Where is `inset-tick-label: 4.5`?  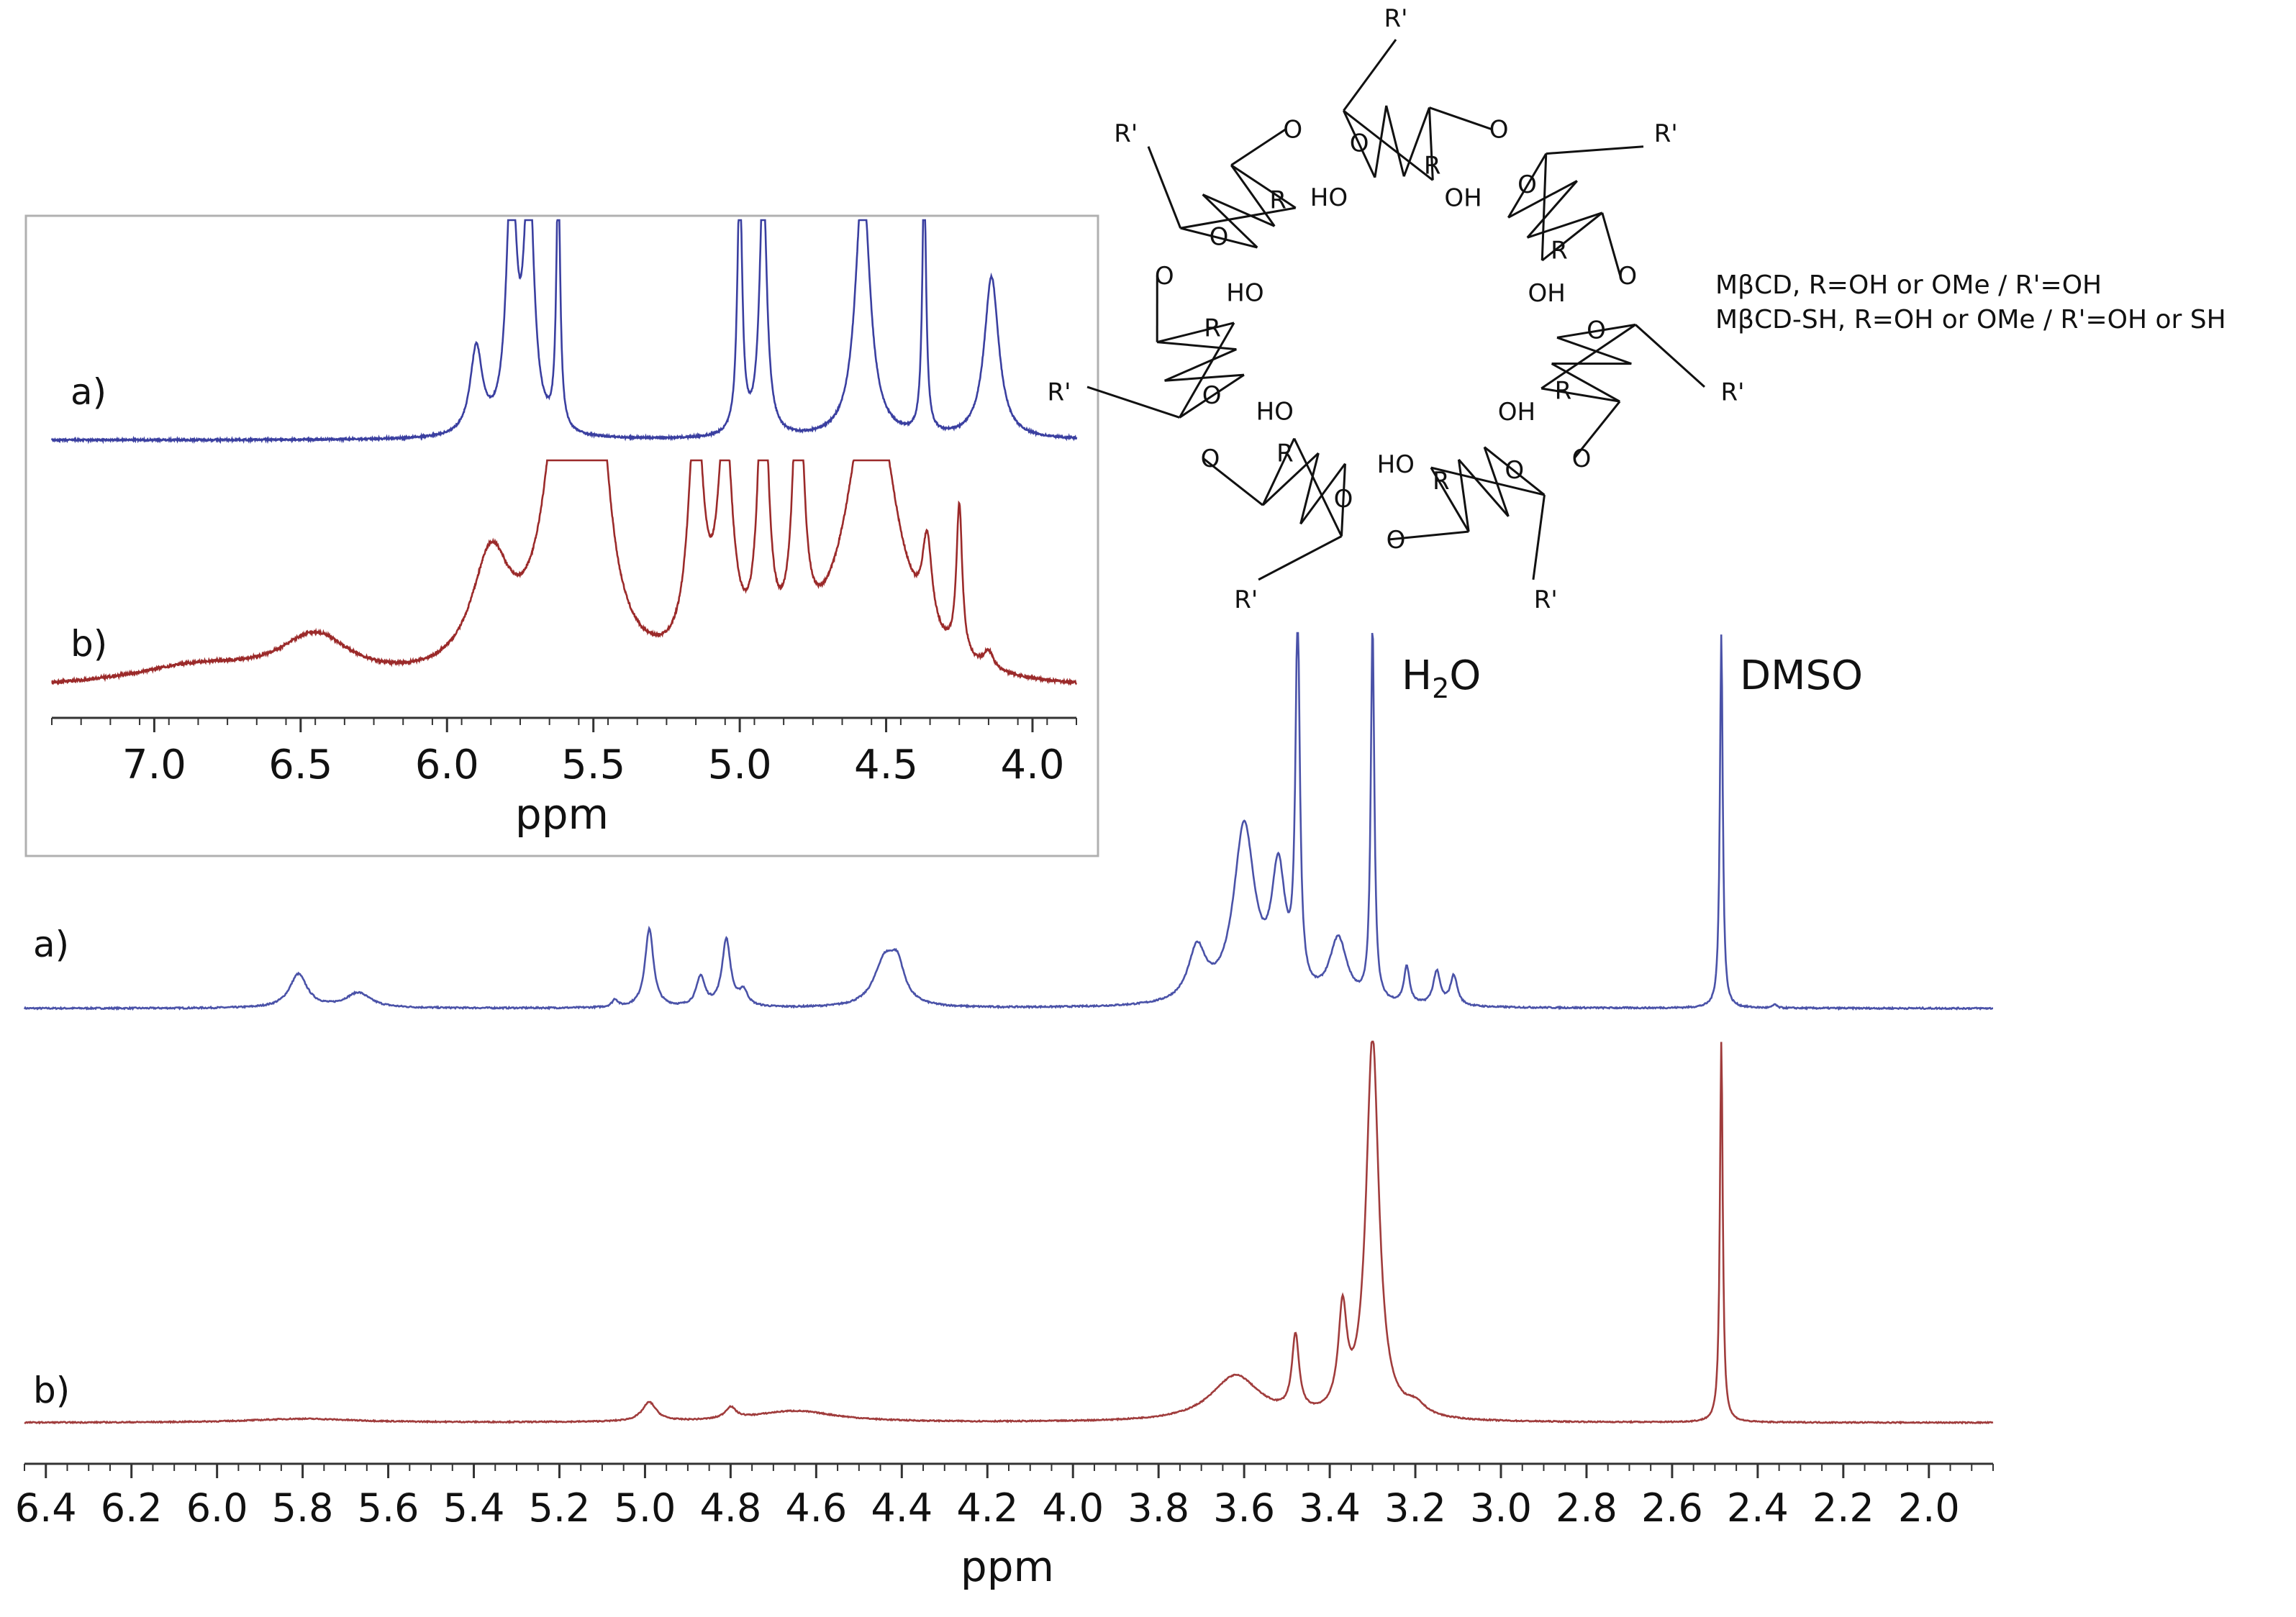 inset-tick-label: 4.5 is located at coordinates (886, 765).